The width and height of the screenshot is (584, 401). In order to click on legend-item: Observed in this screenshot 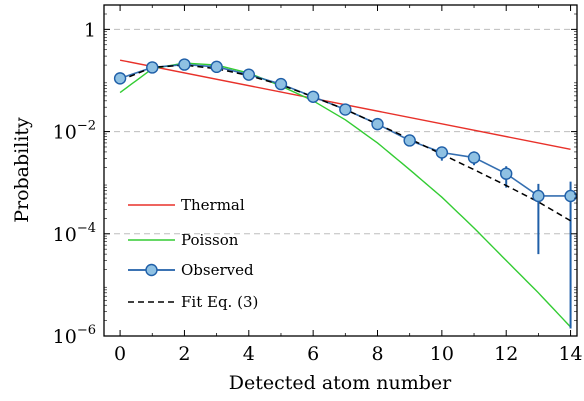, I will do `click(191, 270)`.